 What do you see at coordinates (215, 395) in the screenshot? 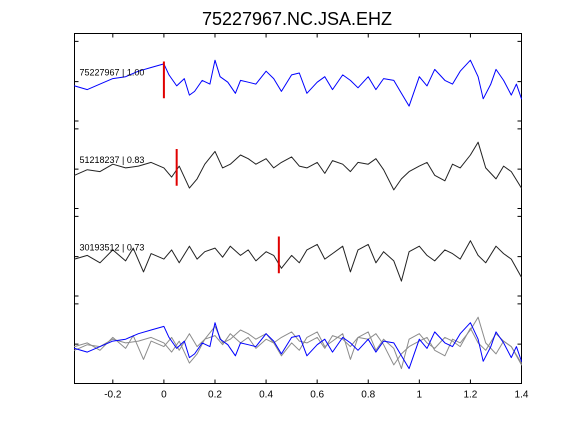
I see `x-tick-label: 0.2` at bounding box center [215, 395].